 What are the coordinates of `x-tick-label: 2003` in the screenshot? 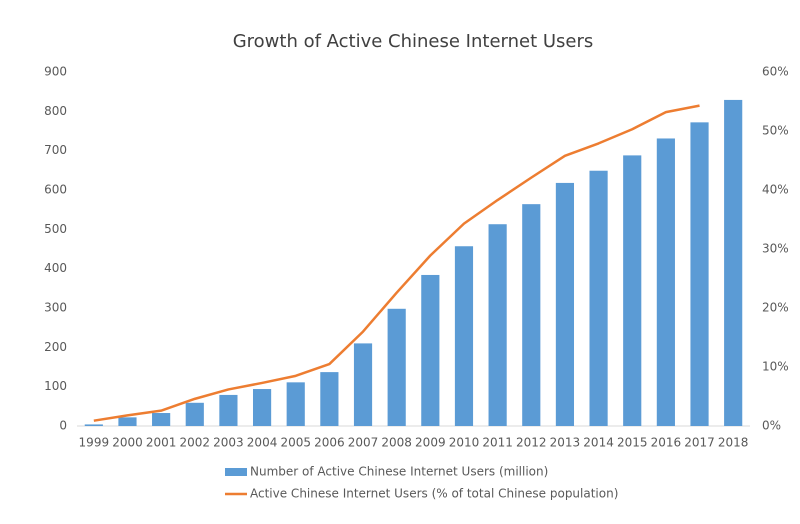 It's located at (228, 443).